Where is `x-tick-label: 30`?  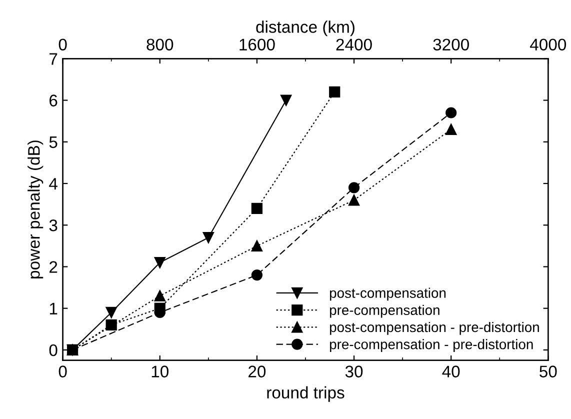 x-tick-label: 30 is located at coordinates (354, 372).